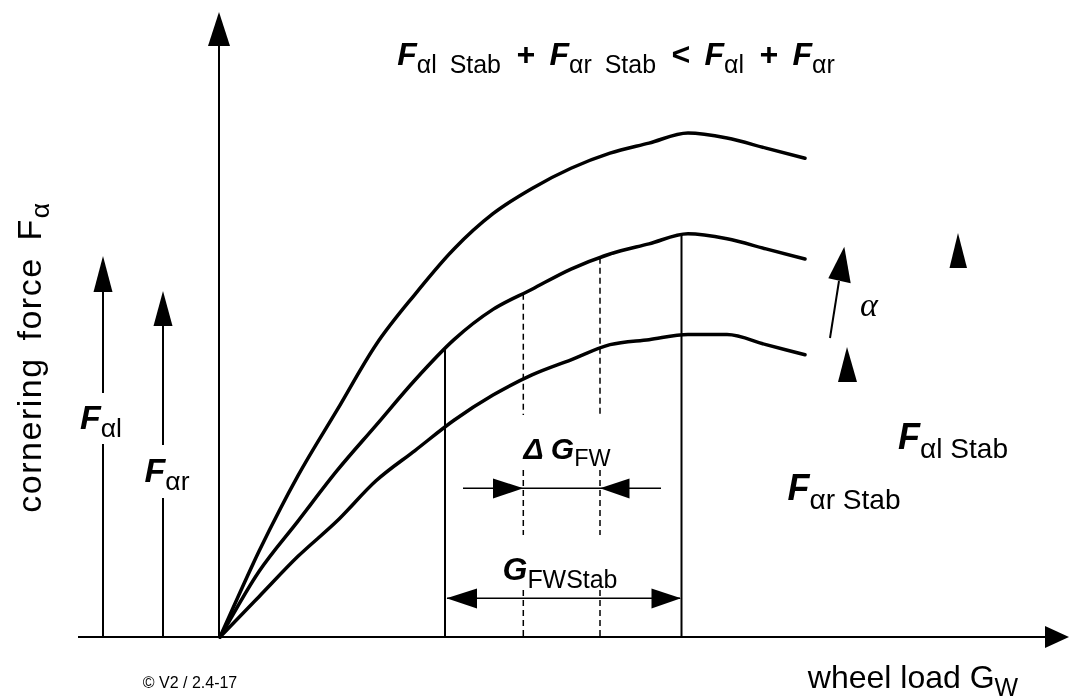 This screenshot has width=1072, height=697. I want to click on text: α, so click(869, 305).